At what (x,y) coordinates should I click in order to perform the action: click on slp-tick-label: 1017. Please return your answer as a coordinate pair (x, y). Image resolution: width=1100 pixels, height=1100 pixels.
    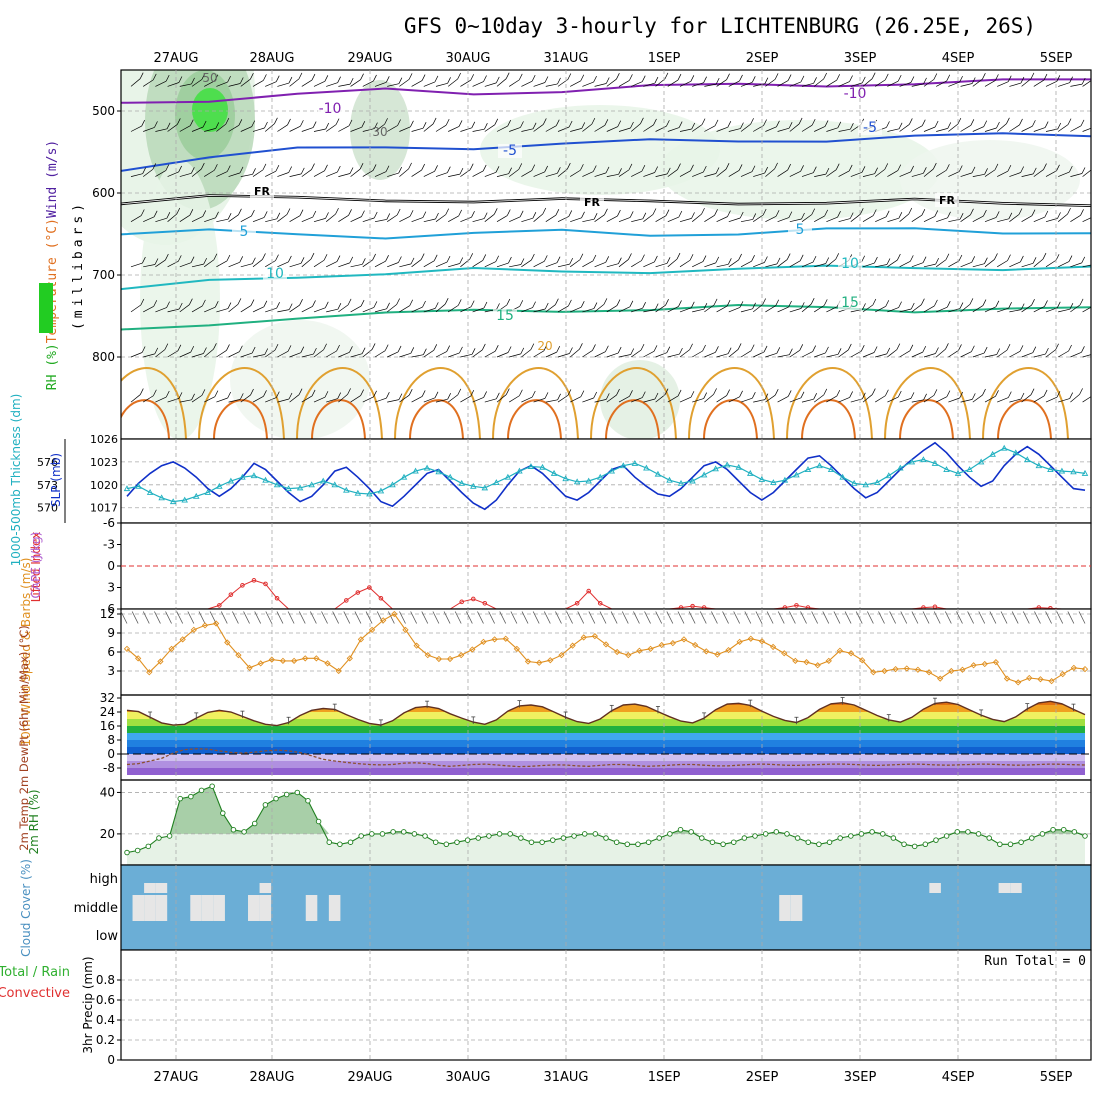
    Looking at the image, I should click on (104, 508).